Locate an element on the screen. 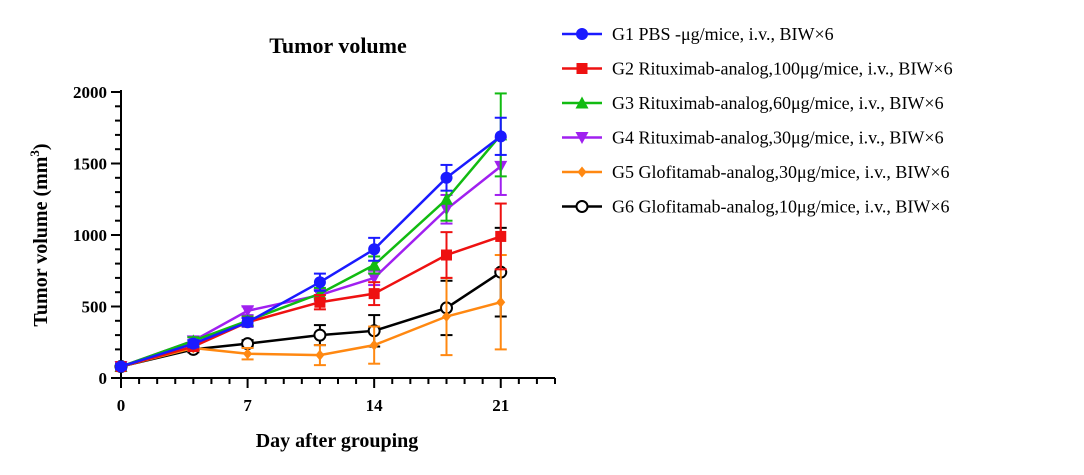 This screenshot has width=1084, height=475. y-tick-label: 2000 is located at coordinates (90, 92).